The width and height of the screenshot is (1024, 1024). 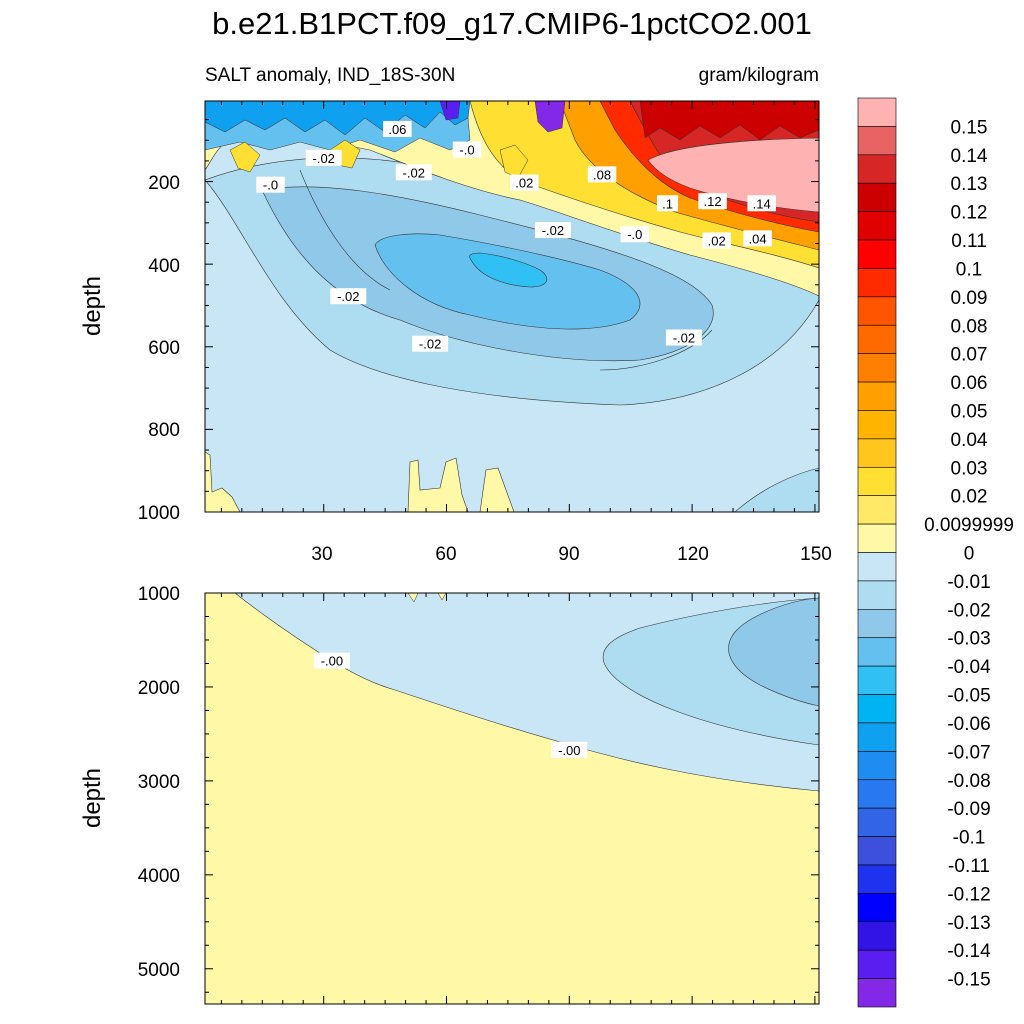 I want to click on x-tick-120: 120, so click(x=693, y=554).